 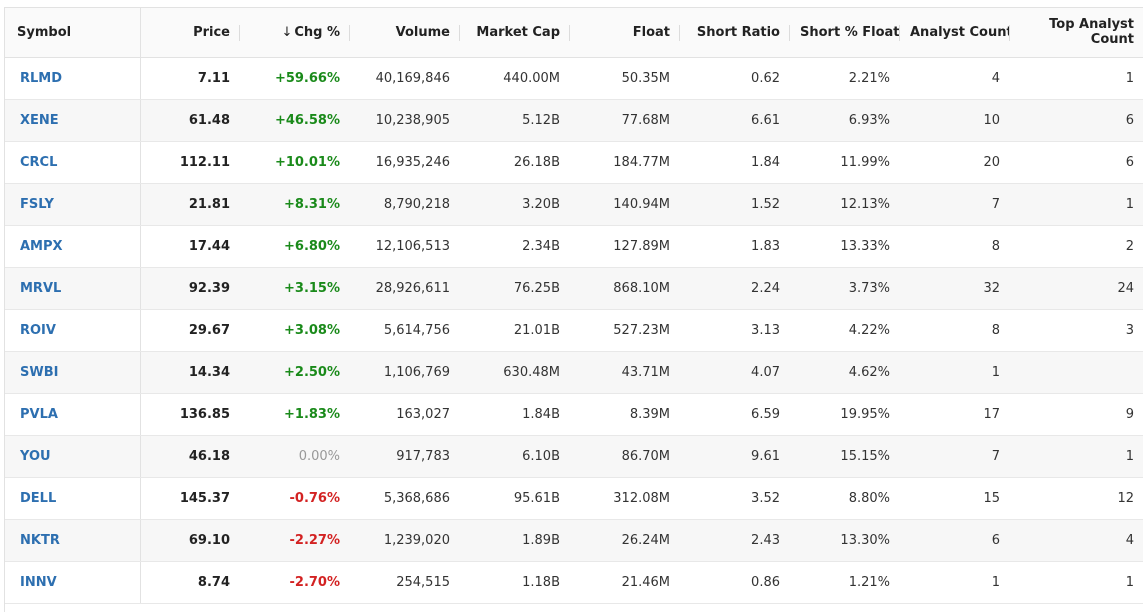 What do you see at coordinates (955, 582) in the screenshot?
I see `analyst-count-cell: 1` at bounding box center [955, 582].